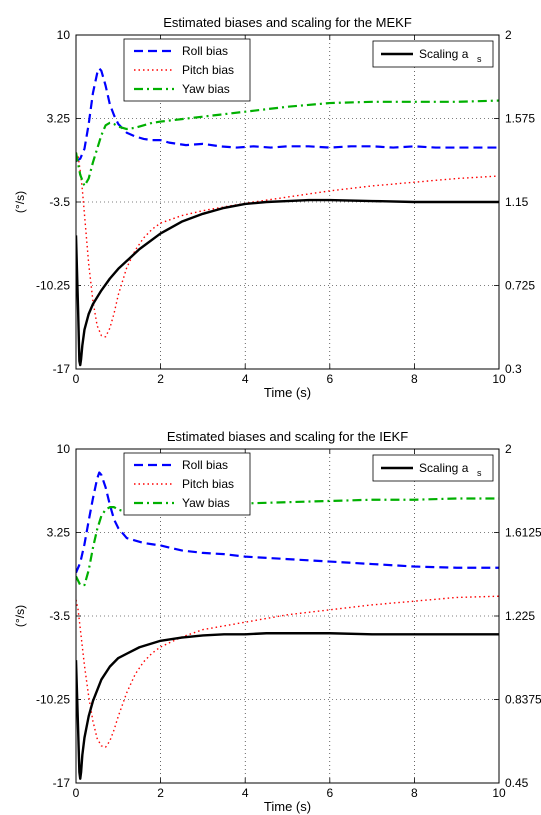 This screenshot has height=815, width=541. I want to click on series-line-scaling, so click(287, 706).